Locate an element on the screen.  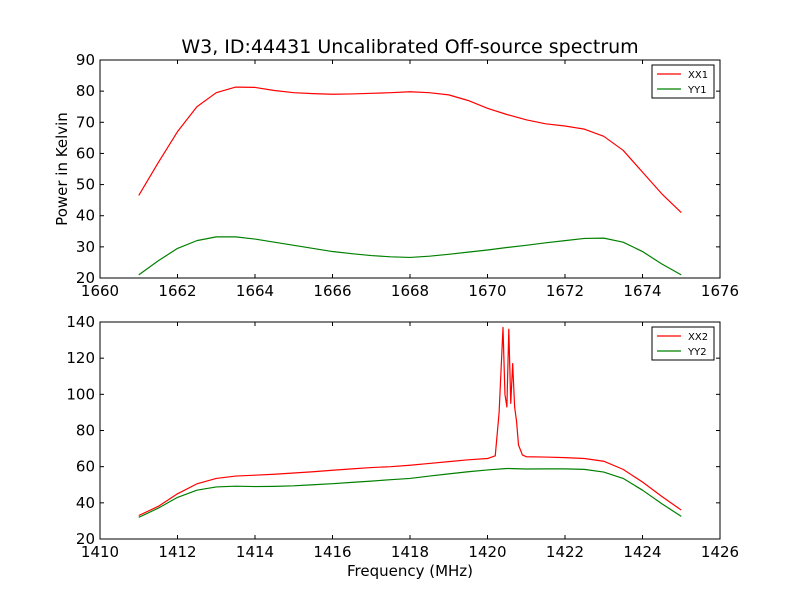
x-tick-label: 1426 is located at coordinates (720, 552).